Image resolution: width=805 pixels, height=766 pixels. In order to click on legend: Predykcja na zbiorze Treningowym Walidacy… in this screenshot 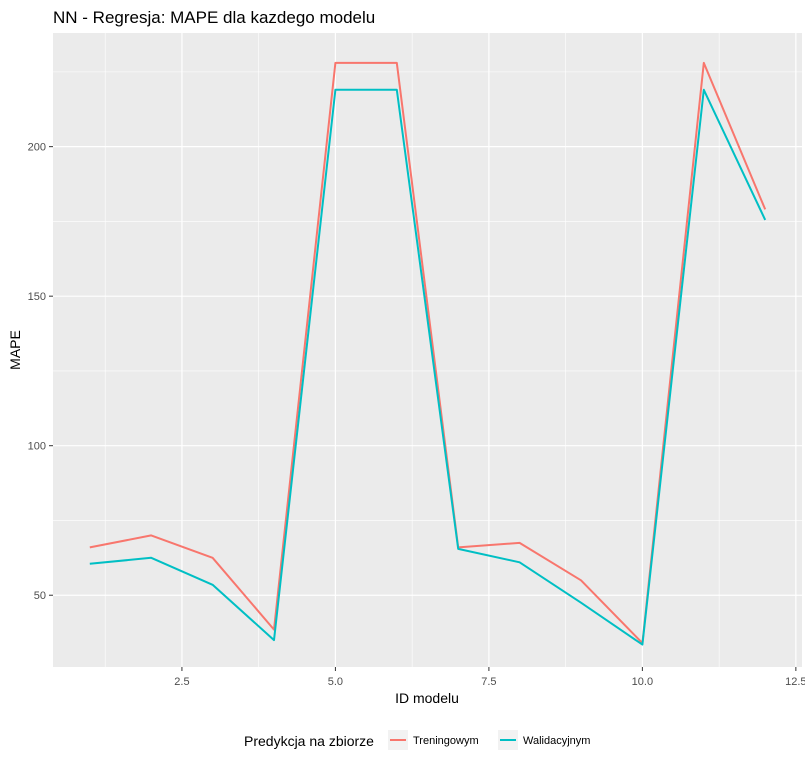, I will do `click(417, 740)`.